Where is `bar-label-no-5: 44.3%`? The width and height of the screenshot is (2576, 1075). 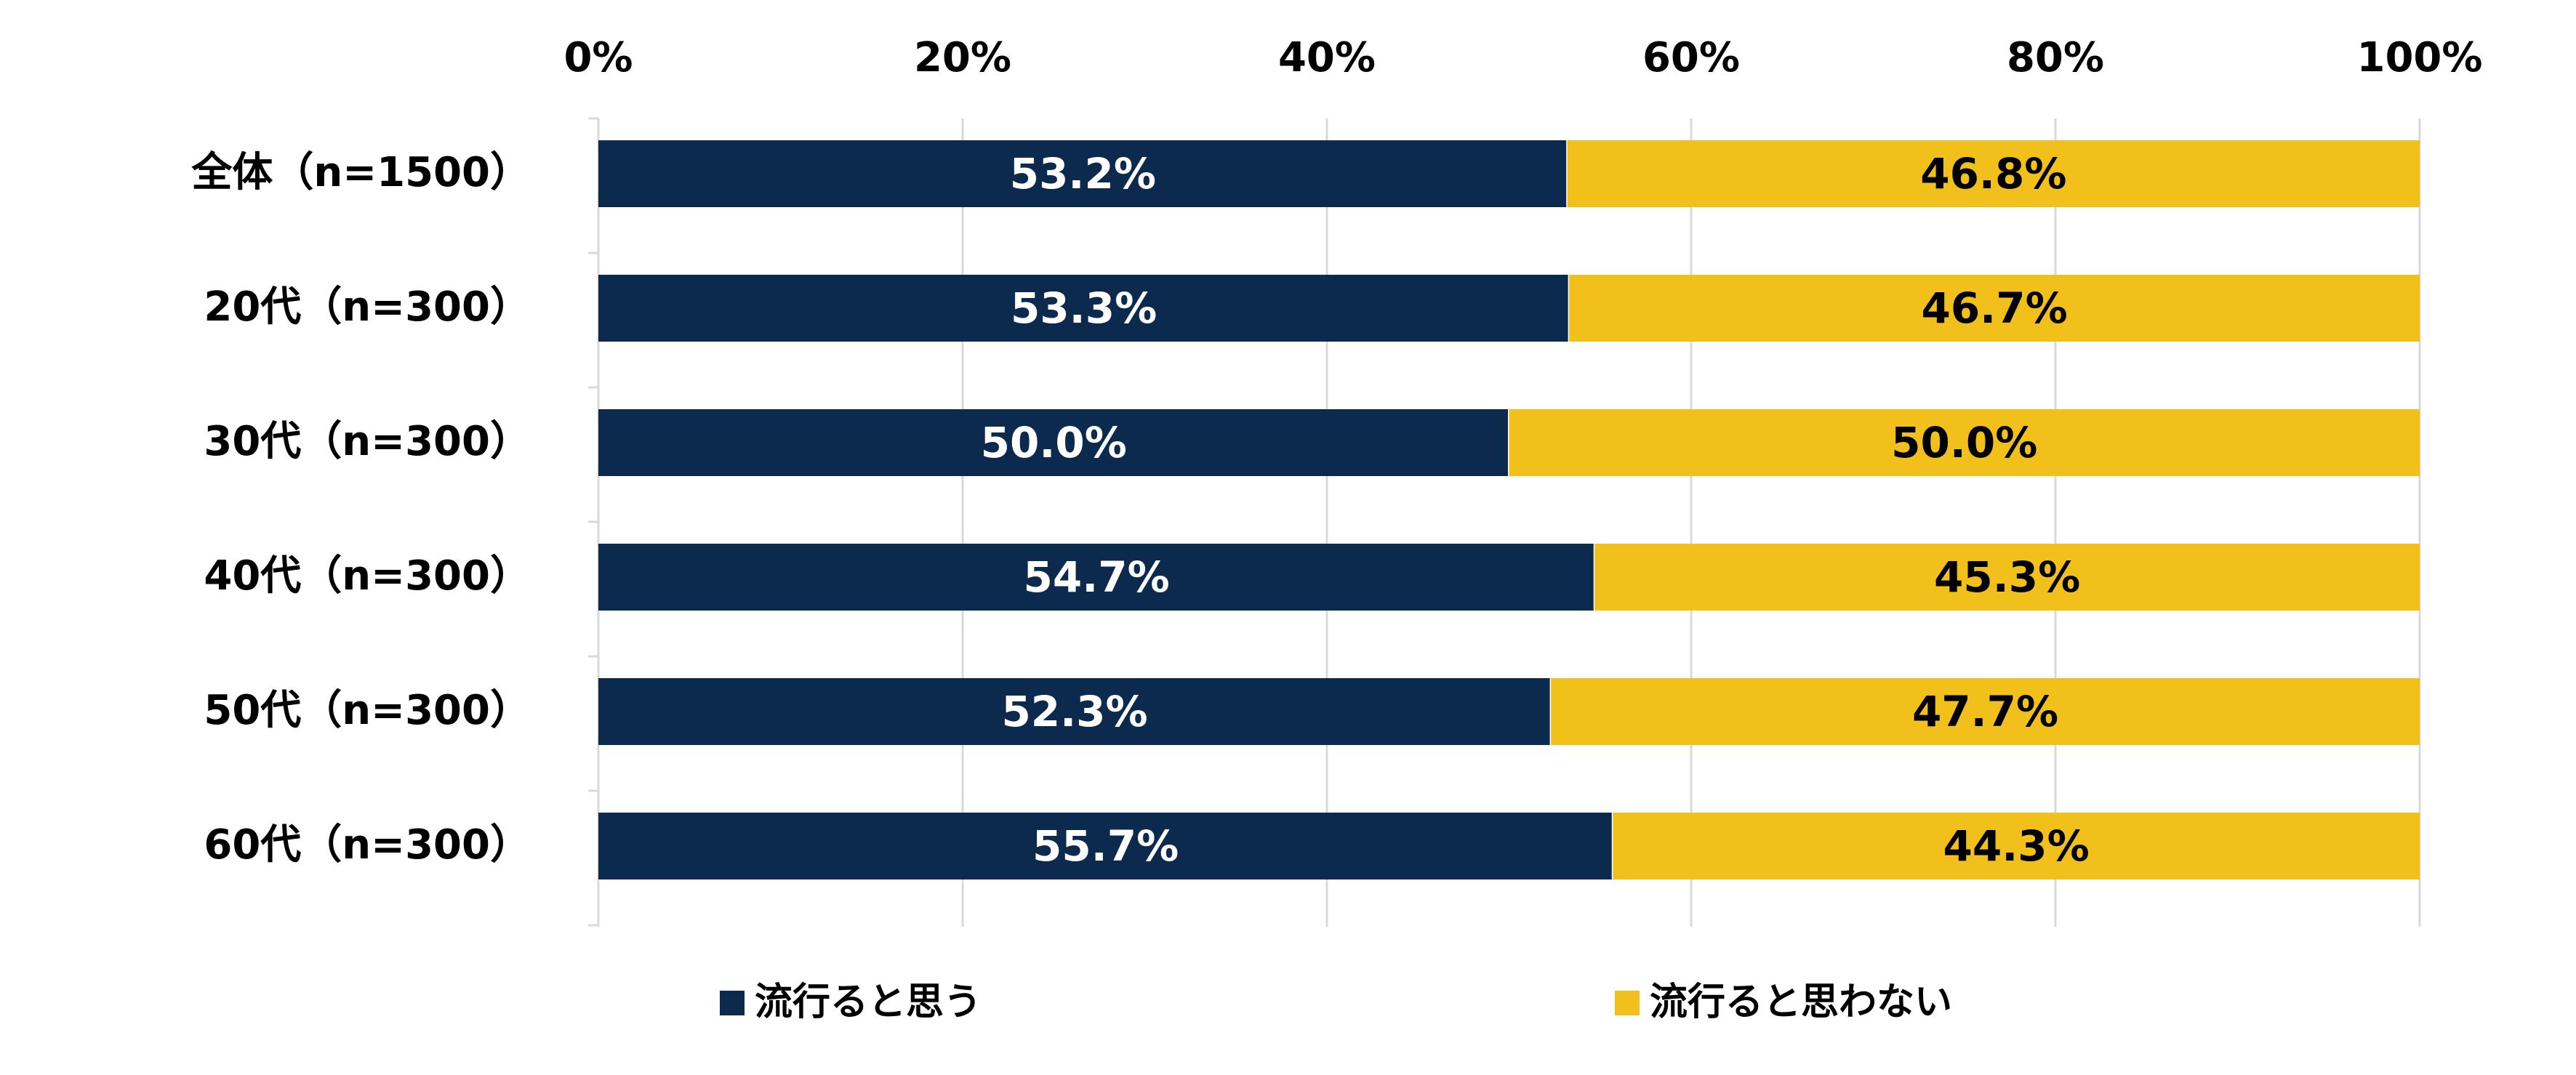
bar-label-no-5: 44.3% is located at coordinates (2017, 846).